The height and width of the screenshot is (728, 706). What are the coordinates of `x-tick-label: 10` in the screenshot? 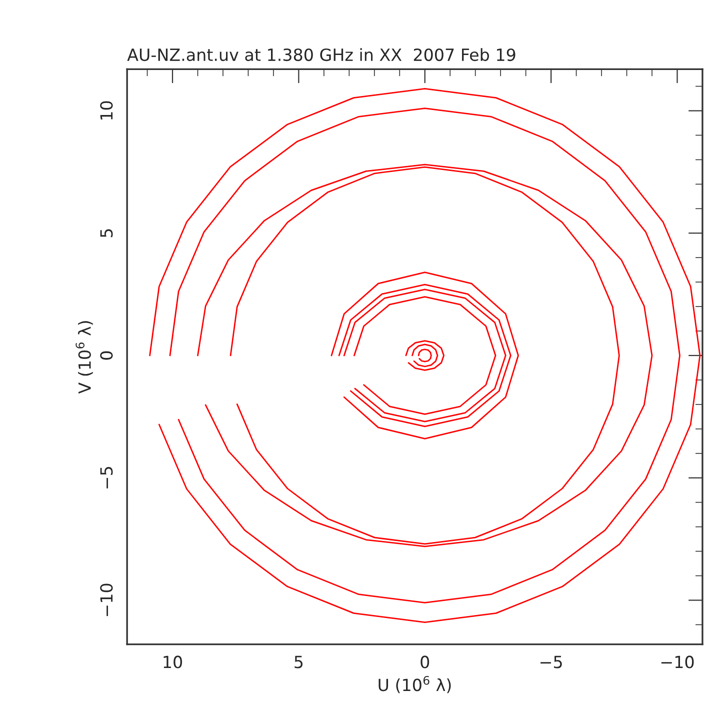 It's located at (173, 662).